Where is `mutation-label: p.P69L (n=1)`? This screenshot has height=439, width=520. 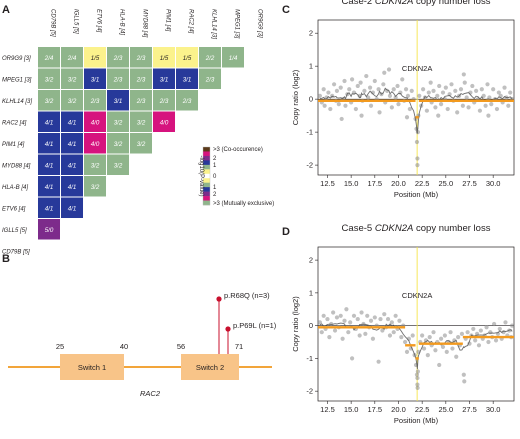
mutation-label: p.P69L (n=1) is located at coordinates (255, 325).